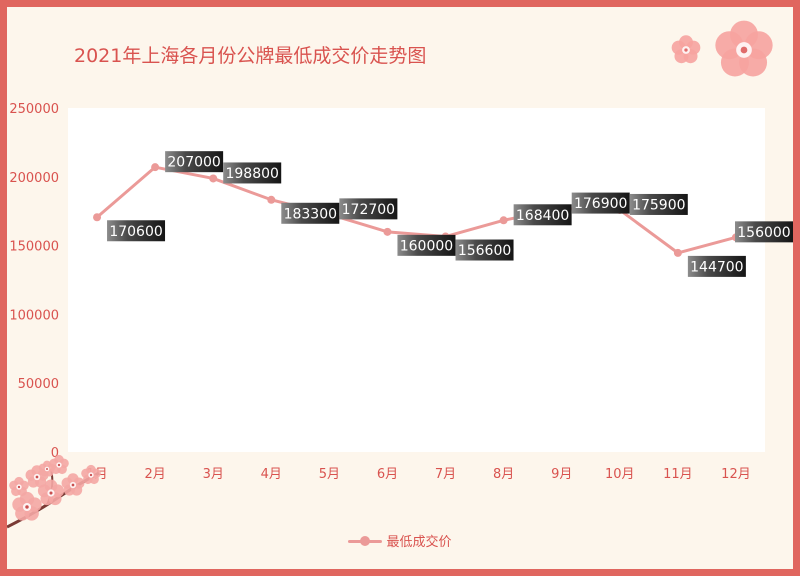 The height and width of the screenshot is (576, 800). I want to click on y-tick-label: 100000, so click(34, 315).